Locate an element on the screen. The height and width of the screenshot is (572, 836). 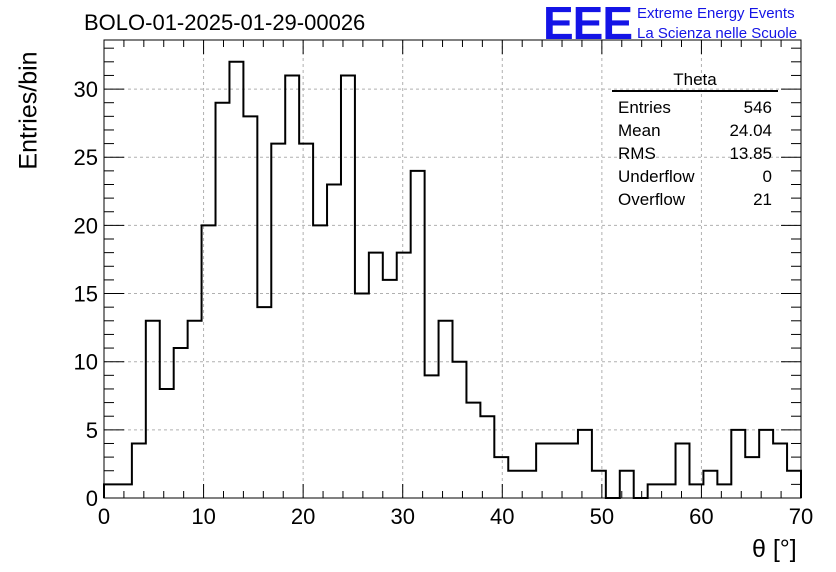
y-axis-label: Entries/bin is located at coordinates (28, 110).